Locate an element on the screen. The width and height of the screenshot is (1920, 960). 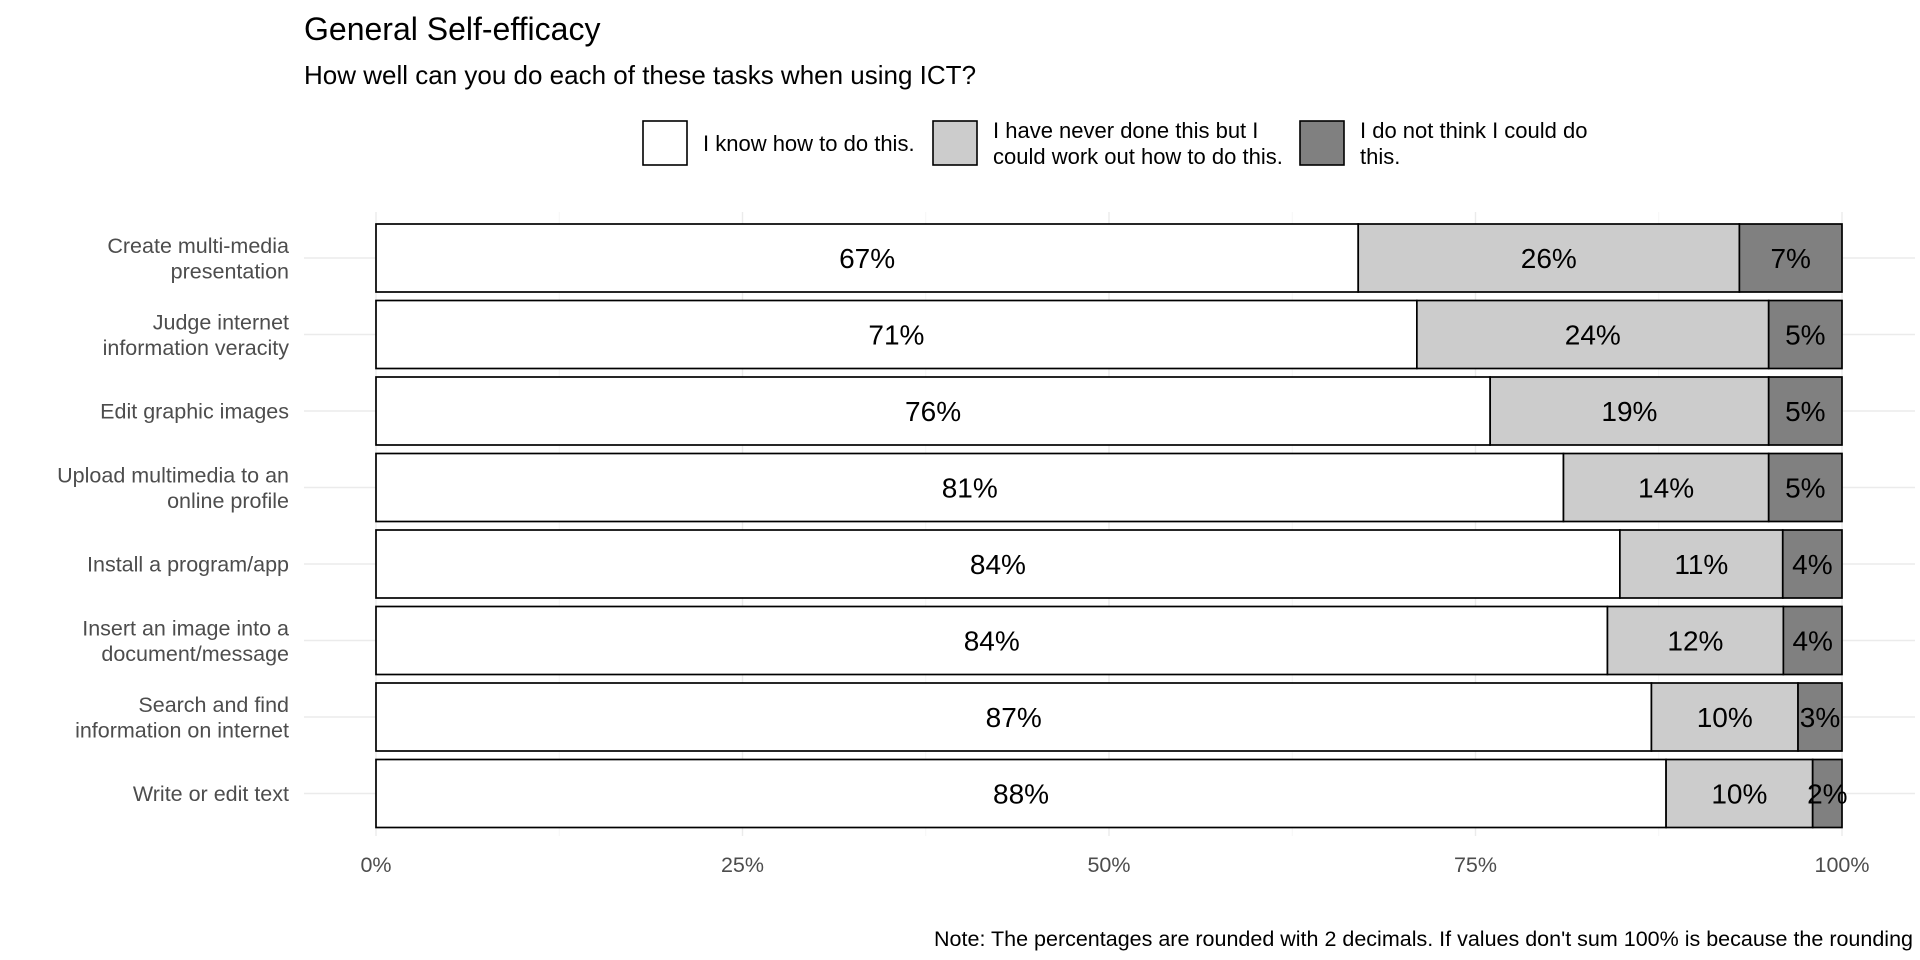
bar-row: 87% 10% 3% is located at coordinates (1109, 717).